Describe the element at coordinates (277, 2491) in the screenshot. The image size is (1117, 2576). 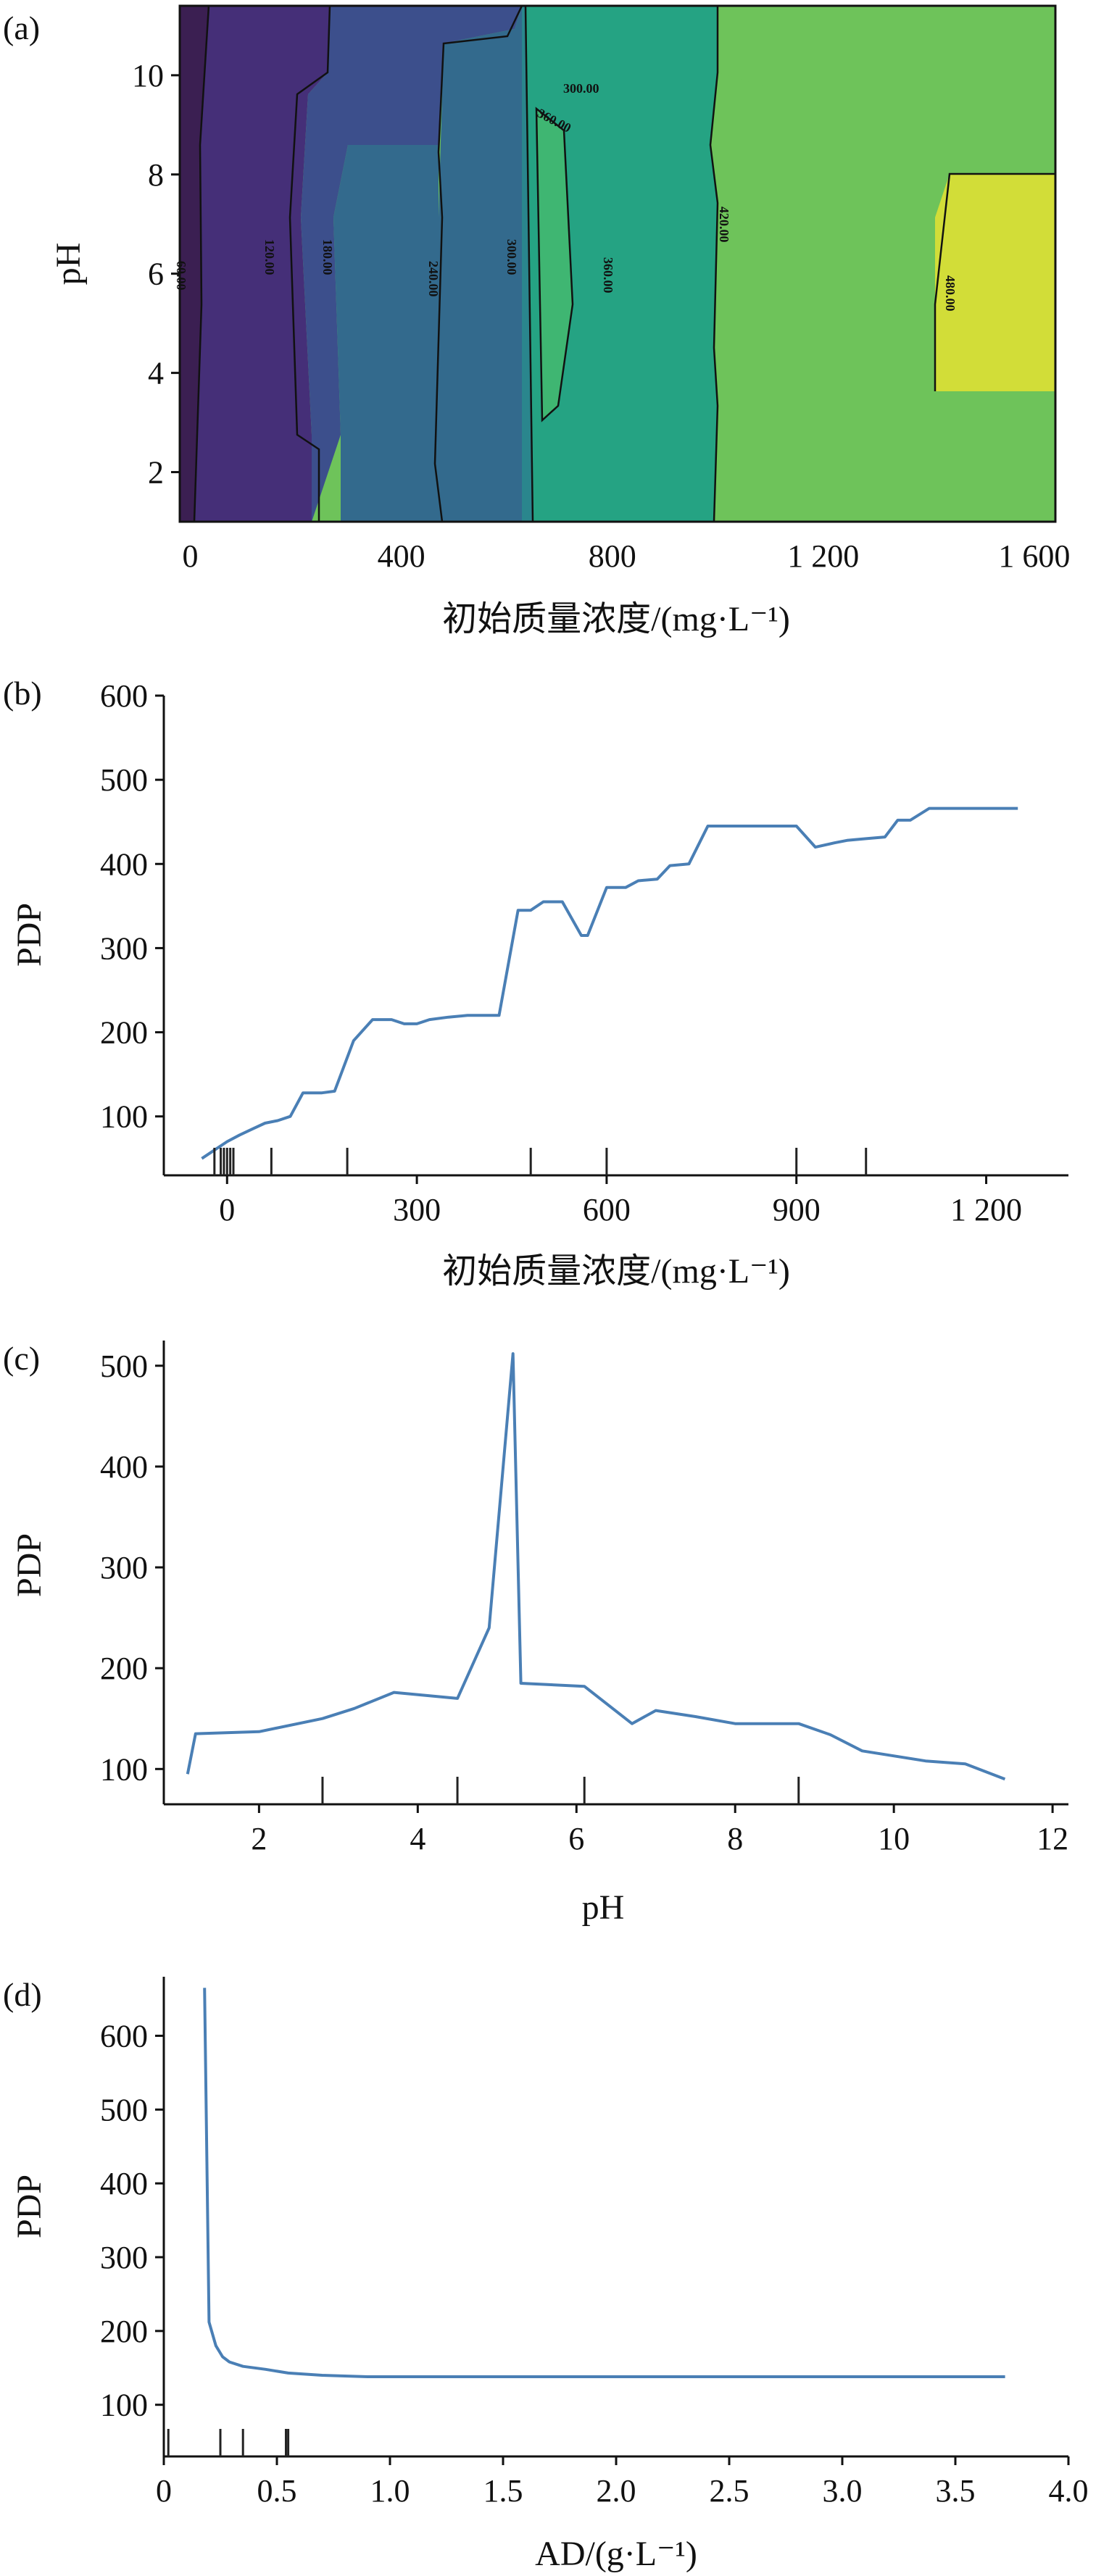
I see `panel-d-x-tick-label: 0.5` at that location.